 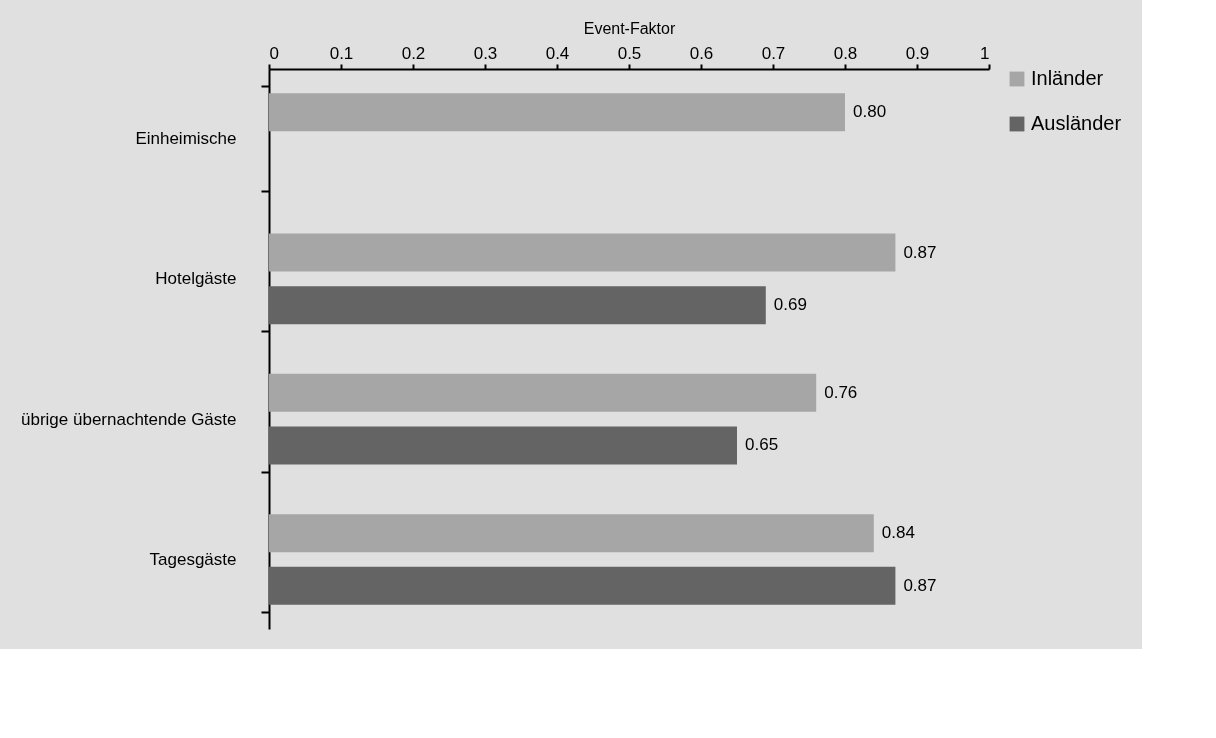 I want to click on x-tick-label: 0.1, so click(x=341, y=53).